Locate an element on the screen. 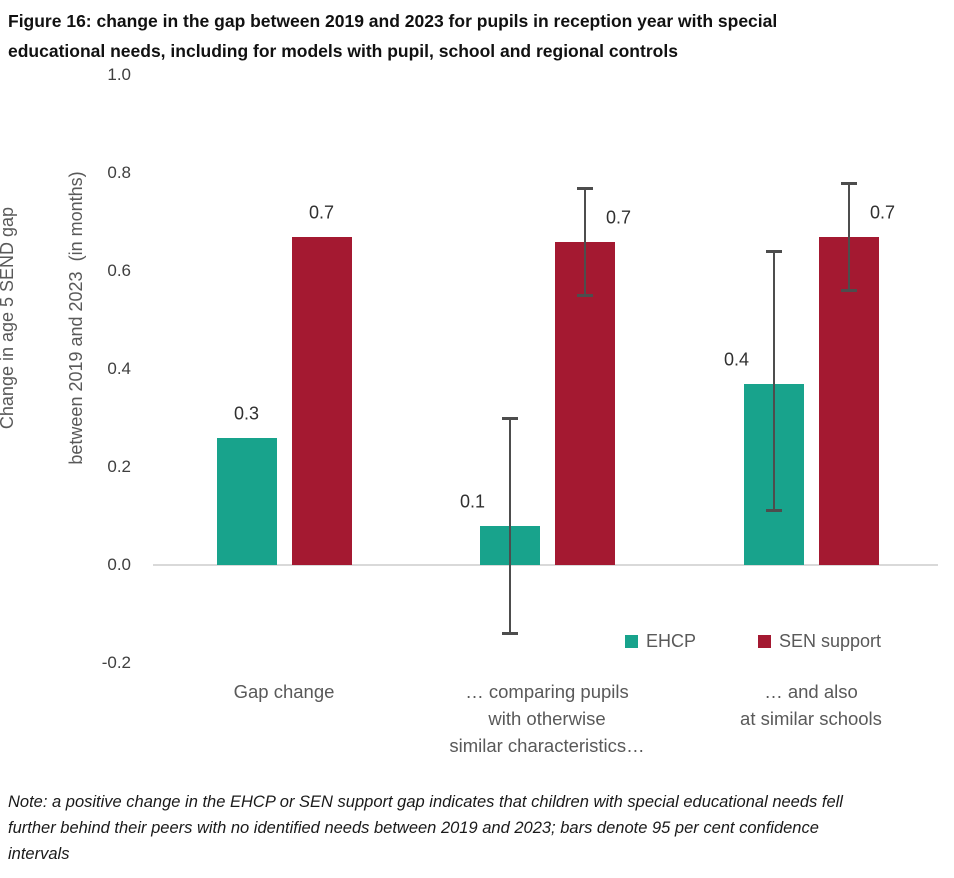 The image size is (954, 878). y-tick-label: -0.2 is located at coordinates (116, 662).